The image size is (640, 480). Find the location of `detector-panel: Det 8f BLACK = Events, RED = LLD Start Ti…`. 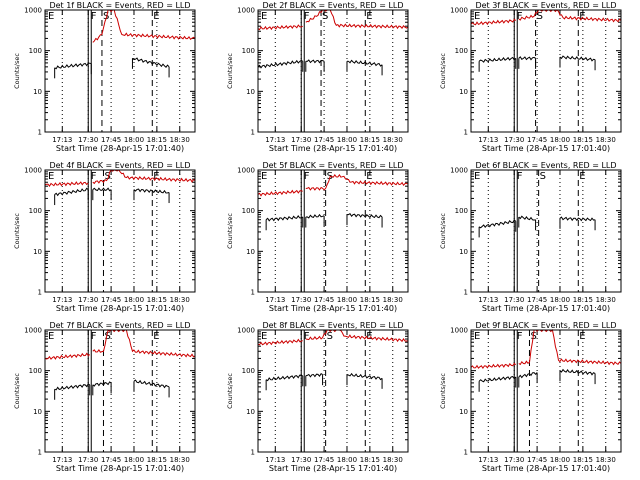

detector-panel: Det 8f BLACK = Events, RED = LLD Start Ti… is located at coordinates (317, 397).